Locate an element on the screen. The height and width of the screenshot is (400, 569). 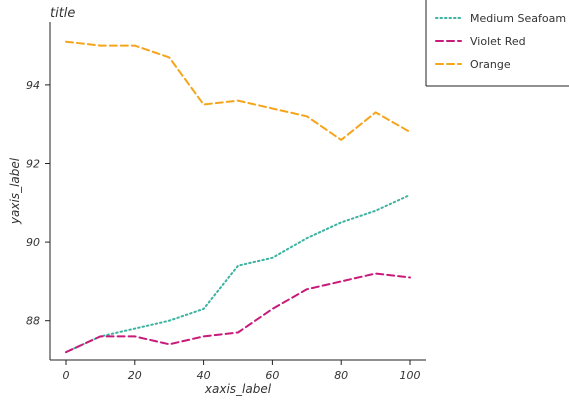
x-tick-label: 40 is located at coordinates (204, 375).